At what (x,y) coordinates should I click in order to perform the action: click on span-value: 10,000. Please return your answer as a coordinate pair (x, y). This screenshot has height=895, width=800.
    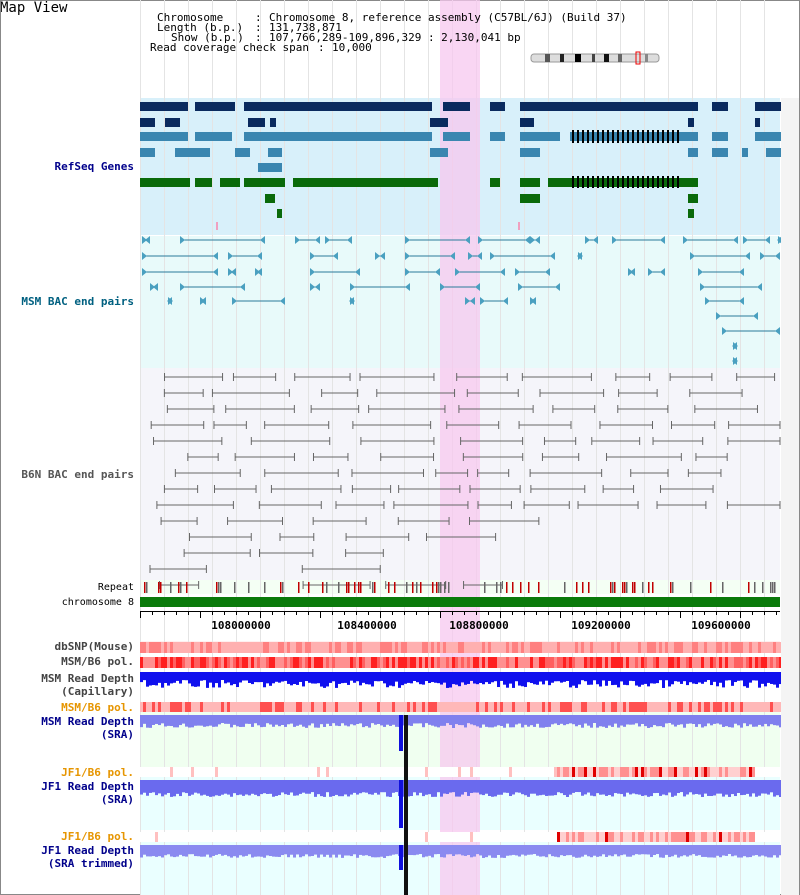
    Looking at the image, I should click on (352, 47).